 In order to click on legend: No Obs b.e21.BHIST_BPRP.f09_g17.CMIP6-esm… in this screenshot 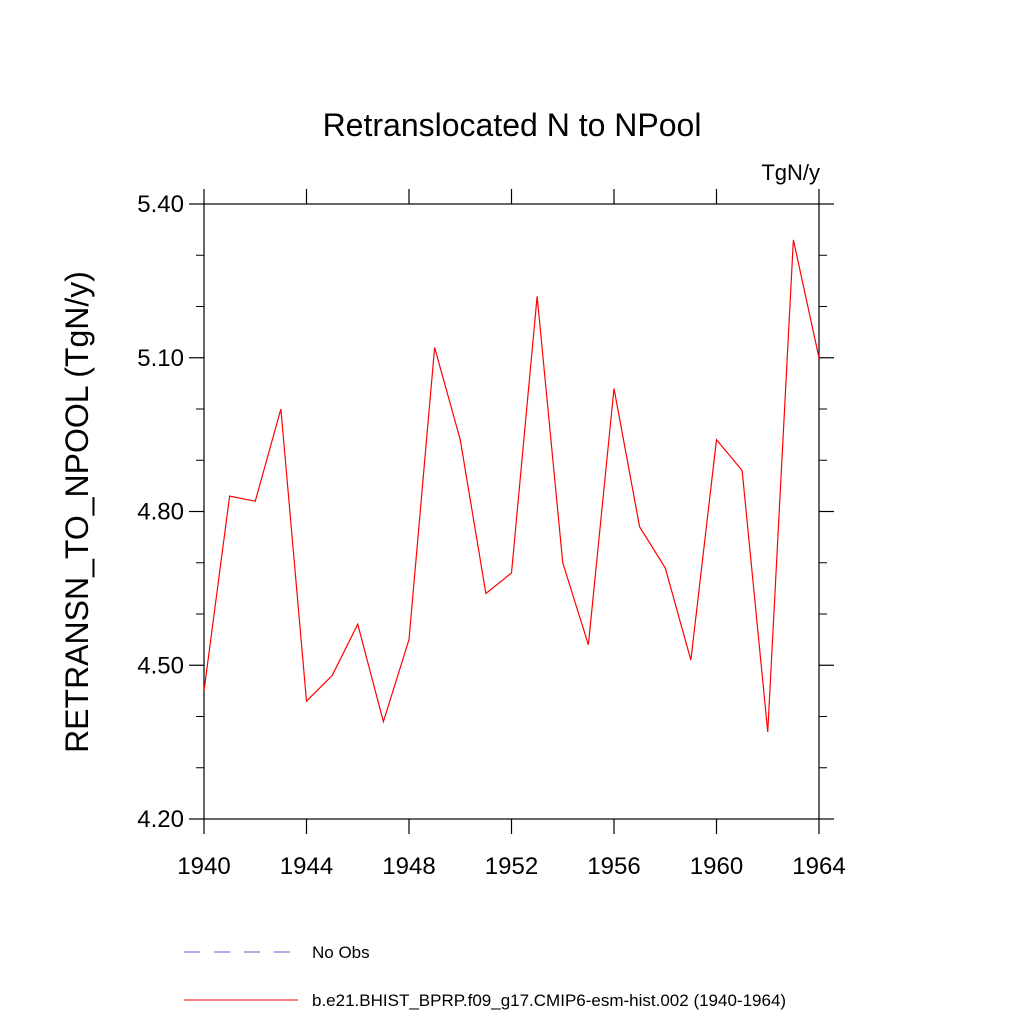, I will do `click(485, 976)`.